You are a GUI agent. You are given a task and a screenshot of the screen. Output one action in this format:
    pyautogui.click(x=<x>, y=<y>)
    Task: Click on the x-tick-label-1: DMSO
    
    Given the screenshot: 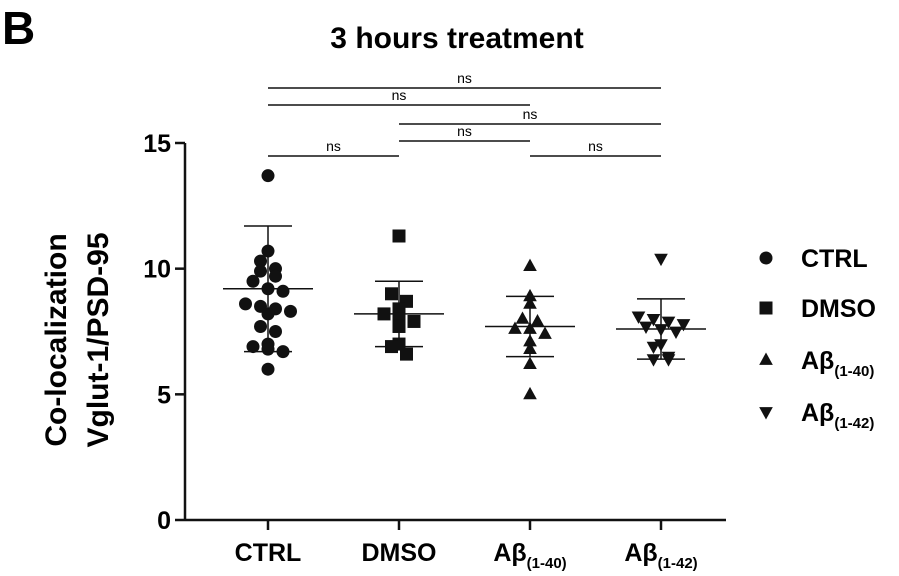 What is the action you would take?
    pyautogui.click(x=399, y=553)
    